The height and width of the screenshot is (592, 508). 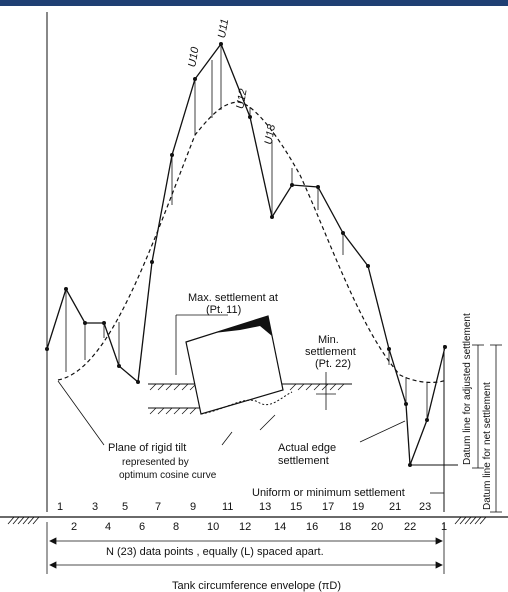 What do you see at coordinates (193, 507) in the screenshot?
I see `point-number-top: 9` at bounding box center [193, 507].